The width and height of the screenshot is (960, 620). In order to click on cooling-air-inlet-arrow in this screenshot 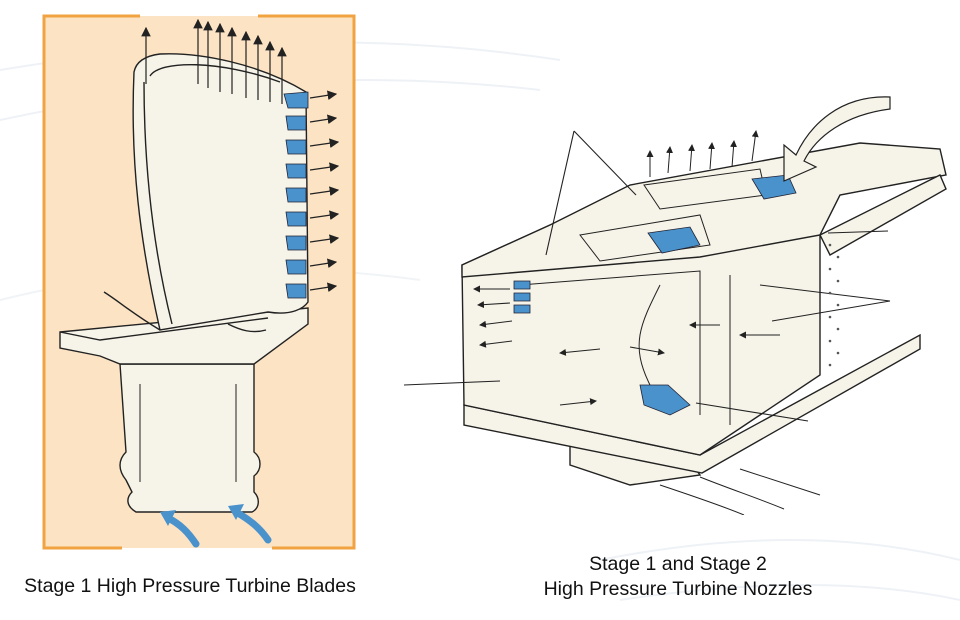, I will do `click(837, 139)`.